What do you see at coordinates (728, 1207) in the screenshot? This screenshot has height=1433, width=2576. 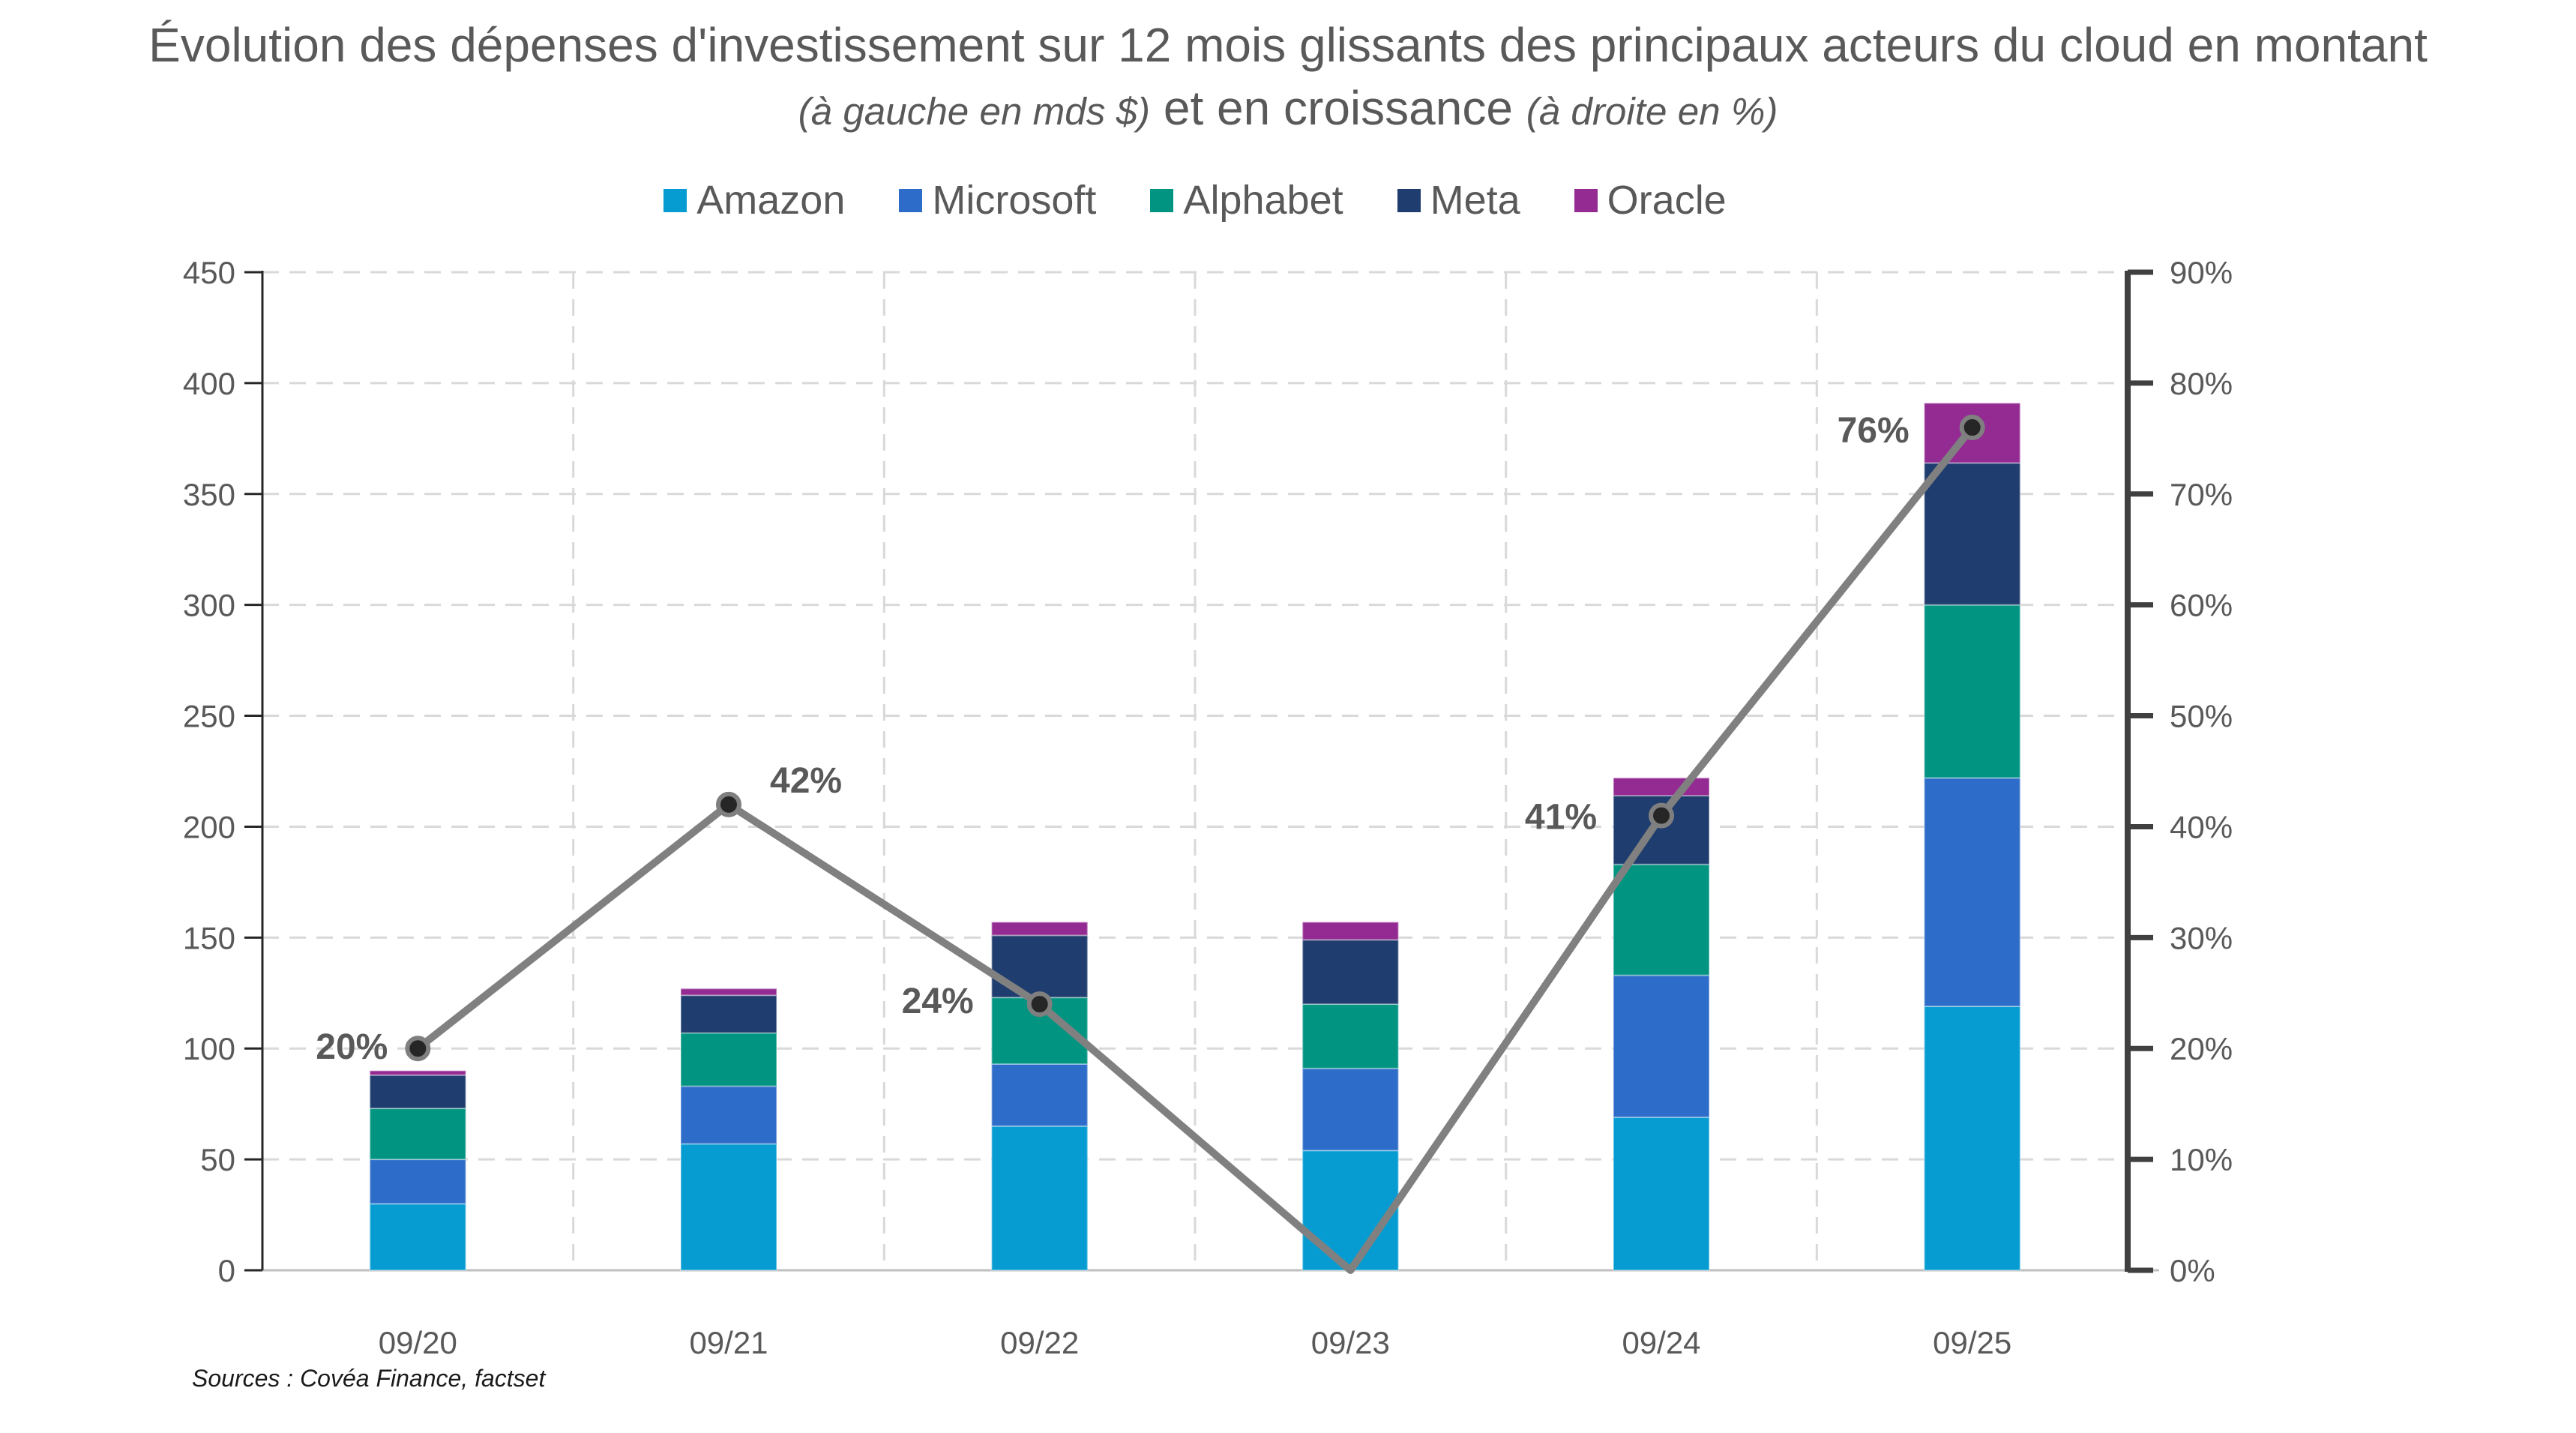 I see `bar-segment-amazon-09/21` at bounding box center [728, 1207].